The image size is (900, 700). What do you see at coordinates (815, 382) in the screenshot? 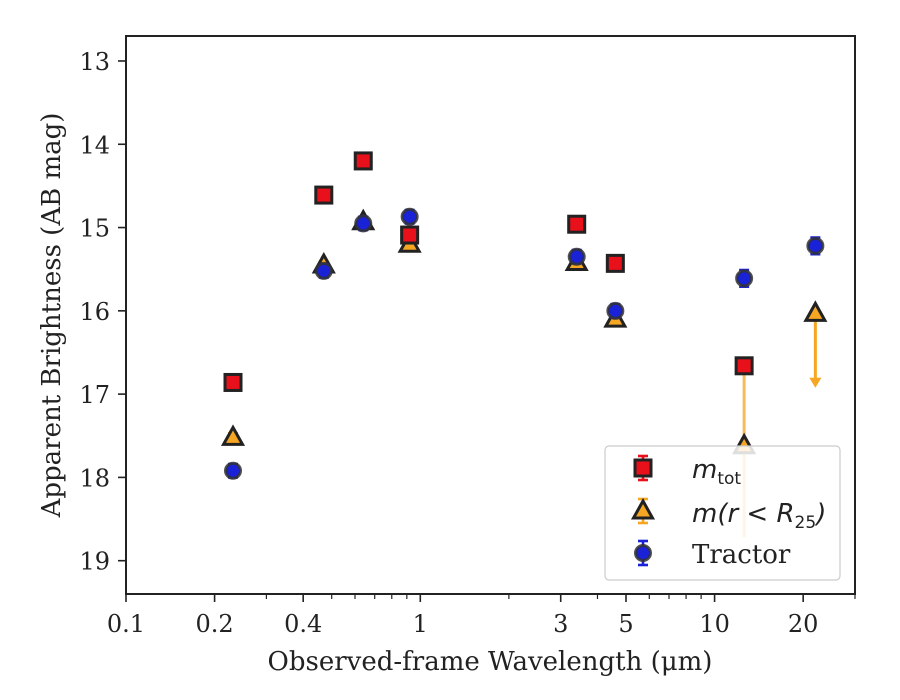
I see `upper-limit-arrow` at bounding box center [815, 382].